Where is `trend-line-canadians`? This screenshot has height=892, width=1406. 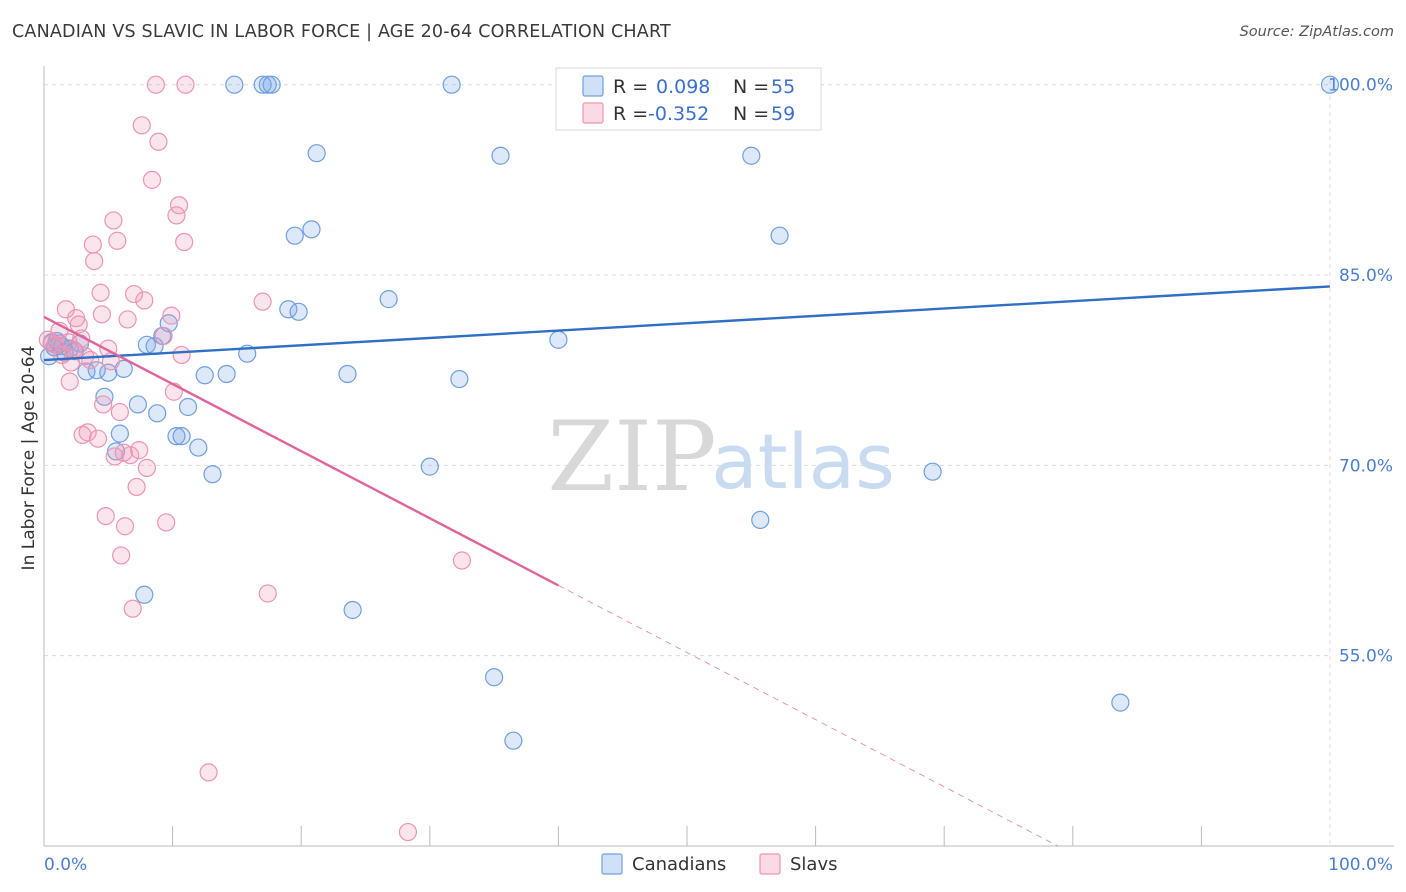 trend-line-canadians is located at coordinates (687, 323).